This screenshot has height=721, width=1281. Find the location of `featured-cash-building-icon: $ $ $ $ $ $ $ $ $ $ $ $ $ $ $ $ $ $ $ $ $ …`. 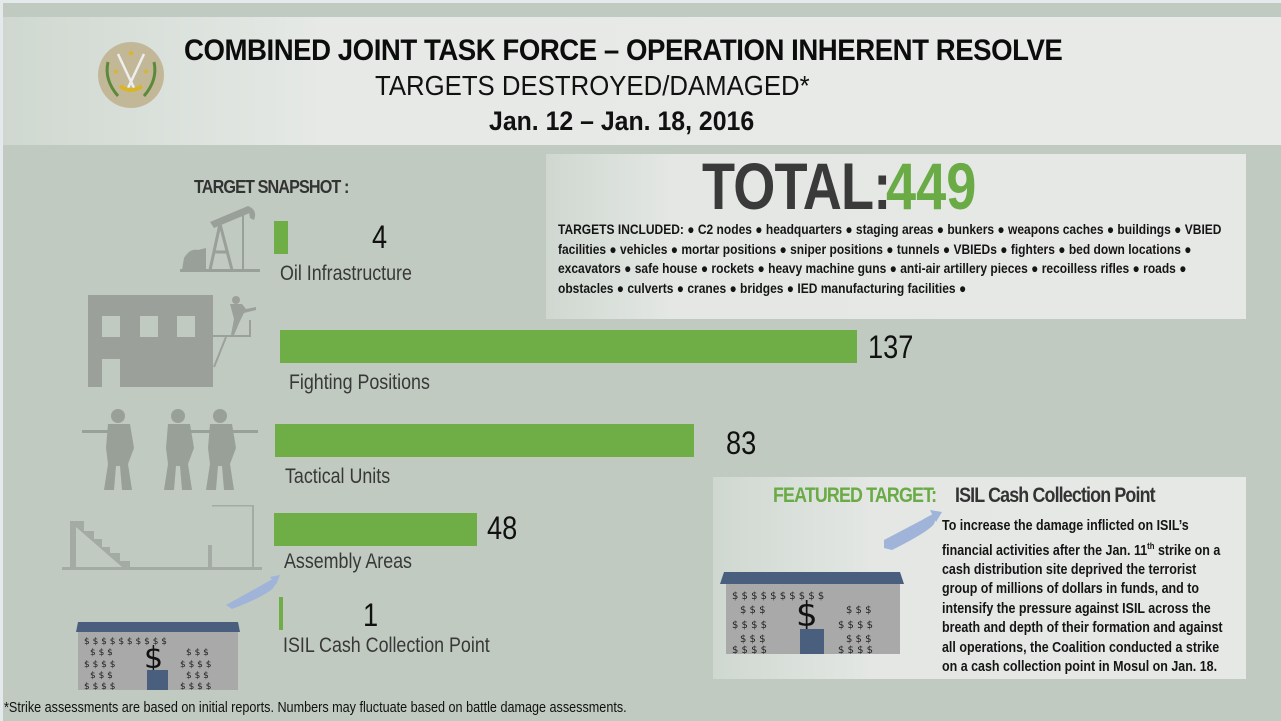

featured-cash-building-icon: $ $ $ $ $ $ $ $ $ $ $ $ $ $ $ $ $ $ $ $ $ … is located at coordinates (812, 613).